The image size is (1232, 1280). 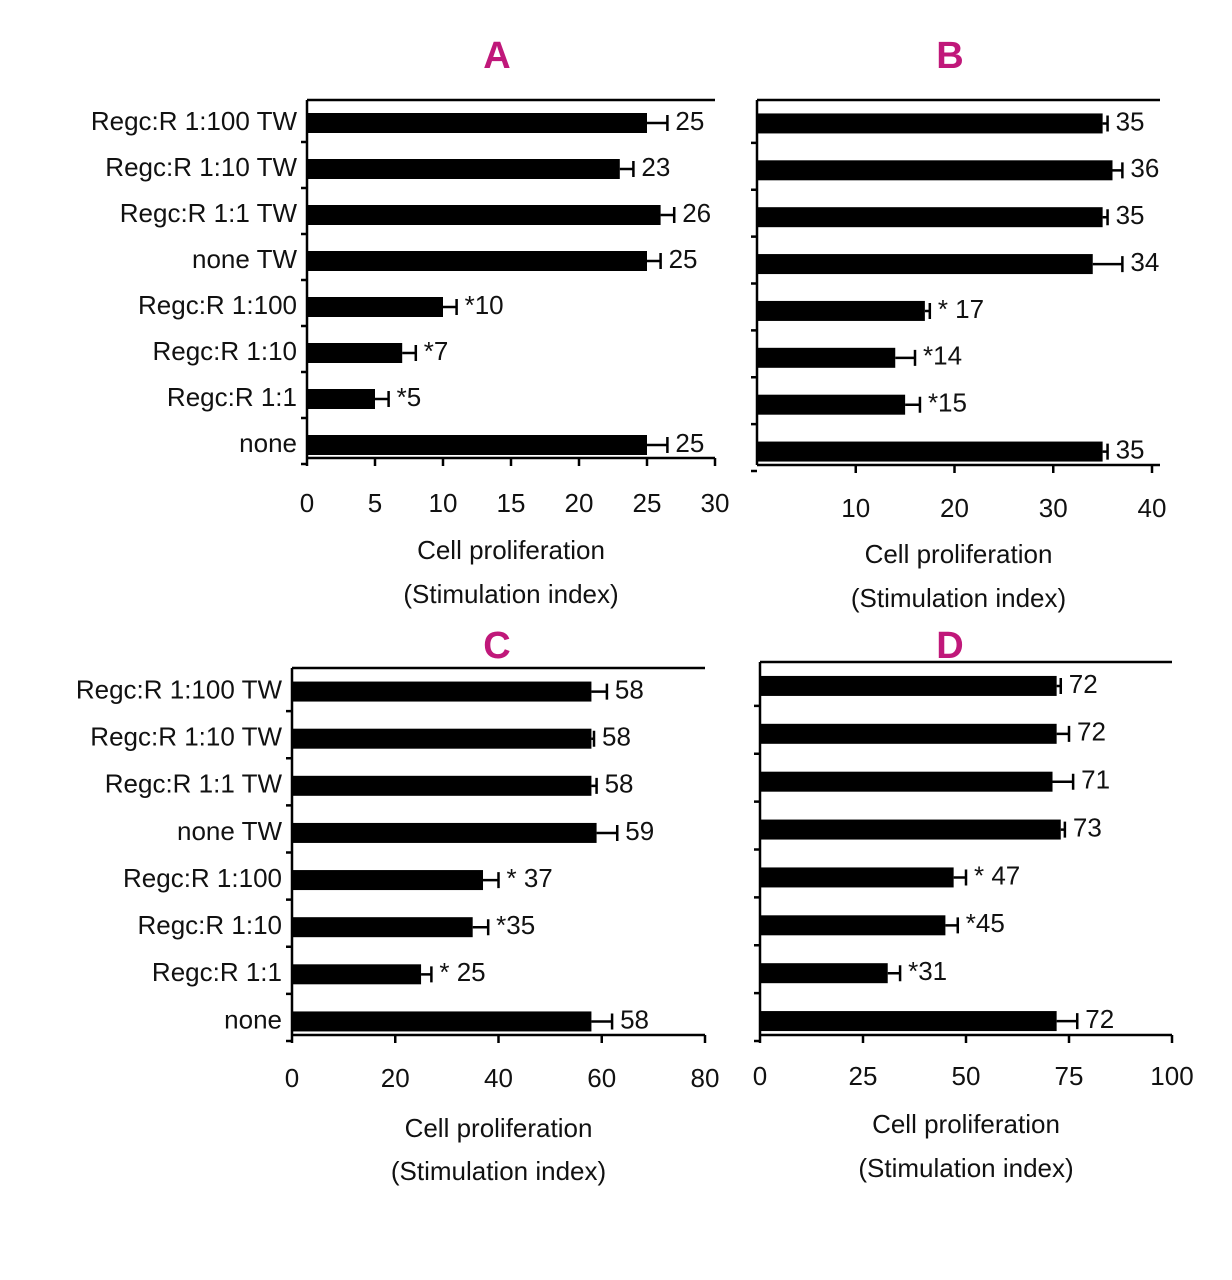 What do you see at coordinates (705, 1078) in the screenshot?
I see `x-tick-label: 80` at bounding box center [705, 1078].